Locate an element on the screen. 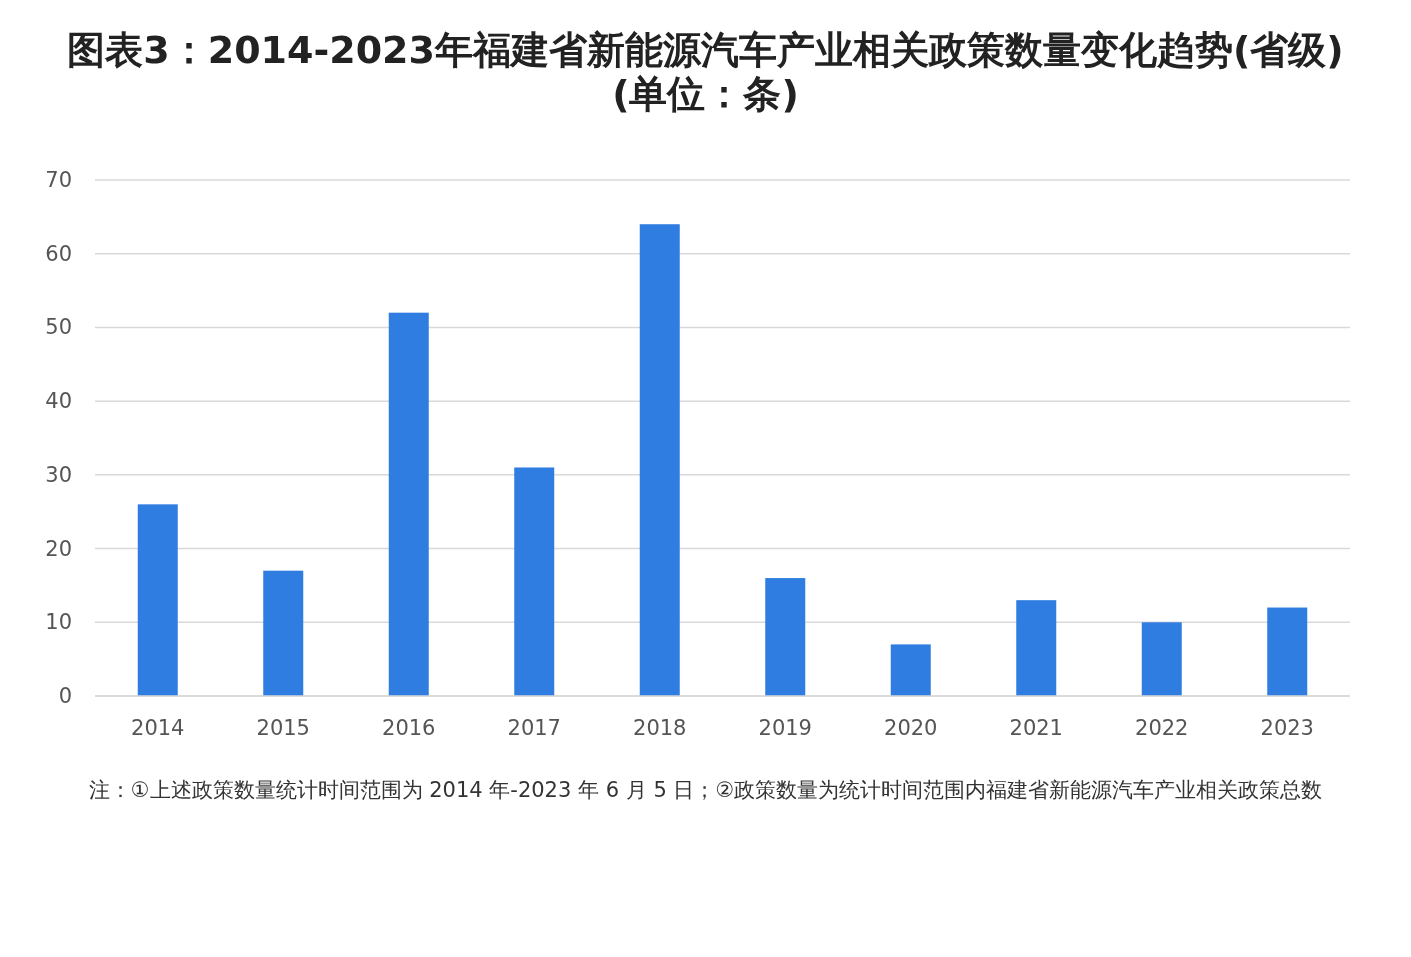 The width and height of the screenshot is (1411, 957). x-tick-label: 2015 is located at coordinates (283, 728).